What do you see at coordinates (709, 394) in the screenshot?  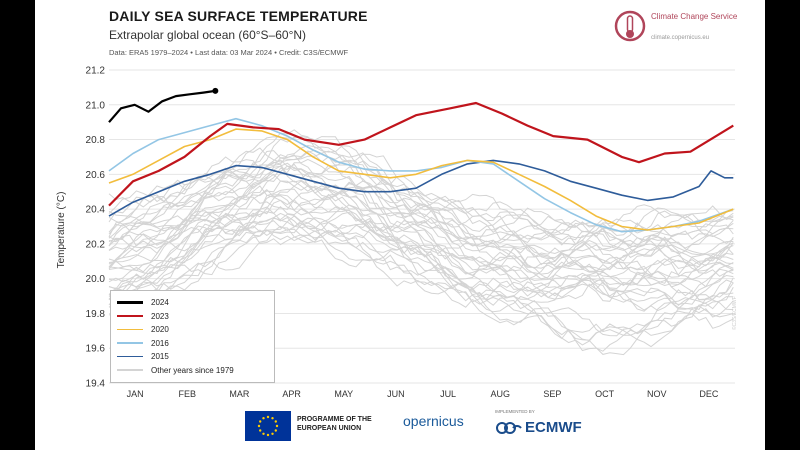 I see `x-tick-label: DEC` at bounding box center [709, 394].